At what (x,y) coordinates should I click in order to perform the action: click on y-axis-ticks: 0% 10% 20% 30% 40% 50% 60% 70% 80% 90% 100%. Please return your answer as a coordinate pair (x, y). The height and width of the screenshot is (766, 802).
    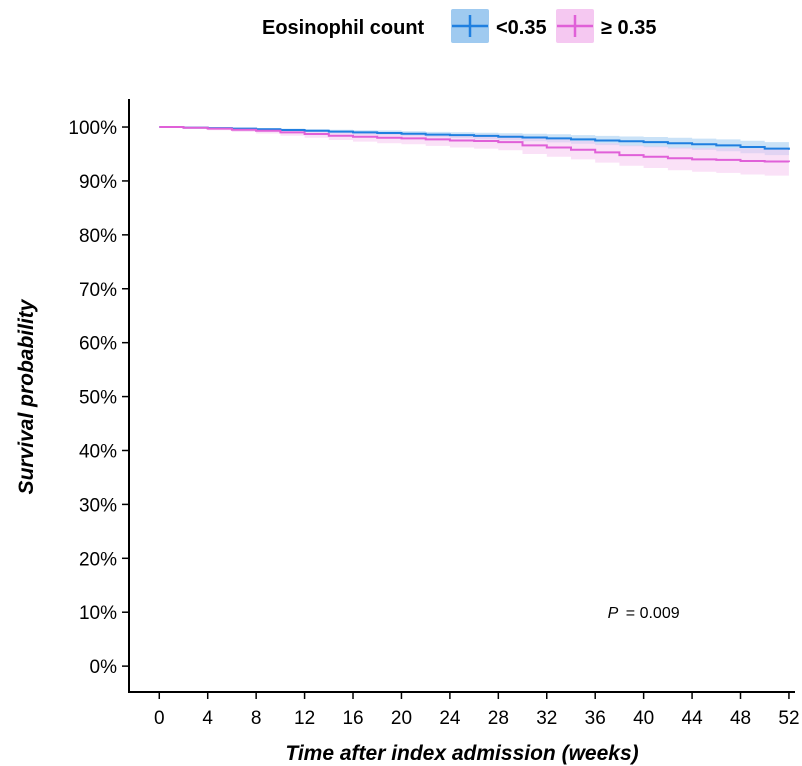
    Looking at the image, I should click on (98, 398).